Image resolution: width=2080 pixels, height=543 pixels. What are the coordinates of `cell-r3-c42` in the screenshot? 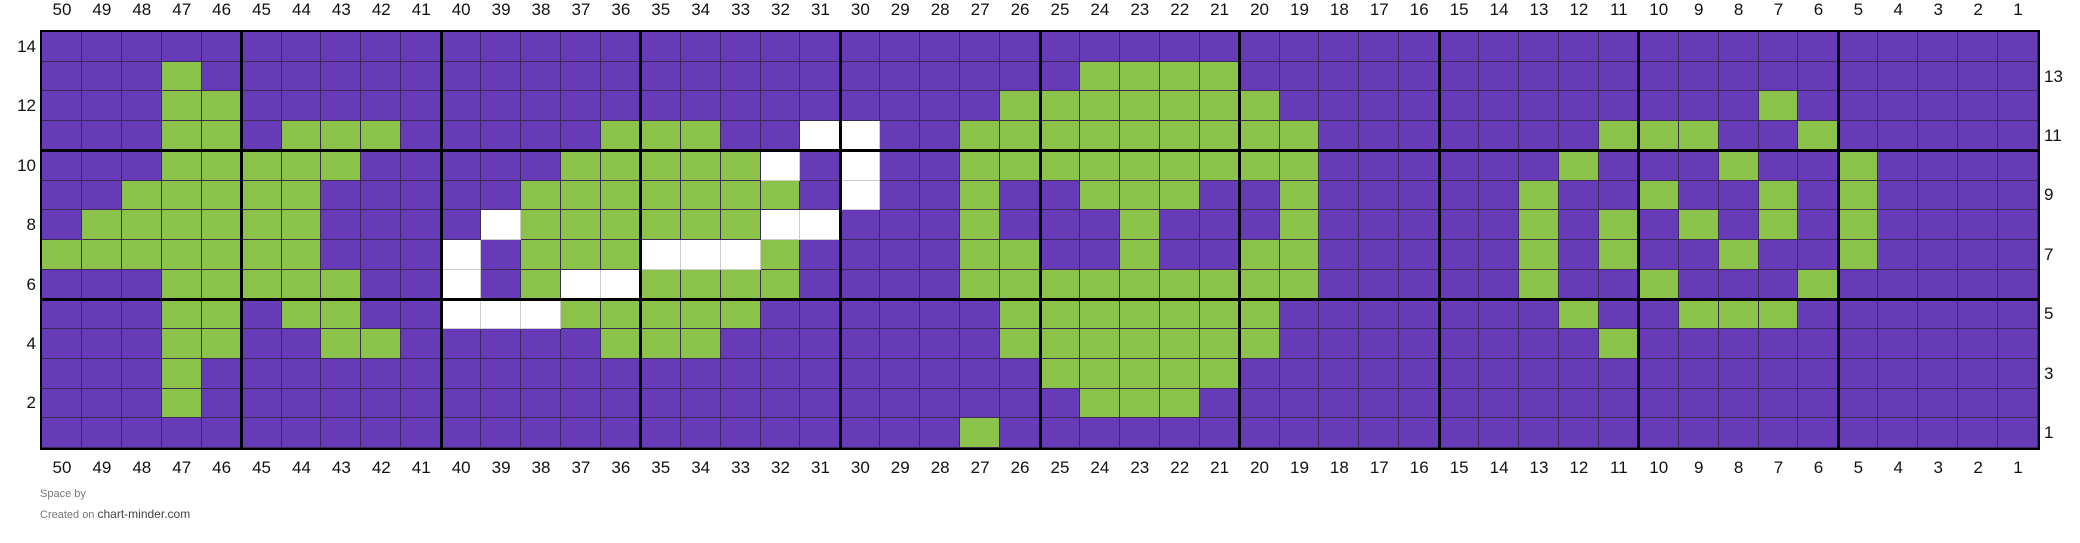 It's located at (381, 373).